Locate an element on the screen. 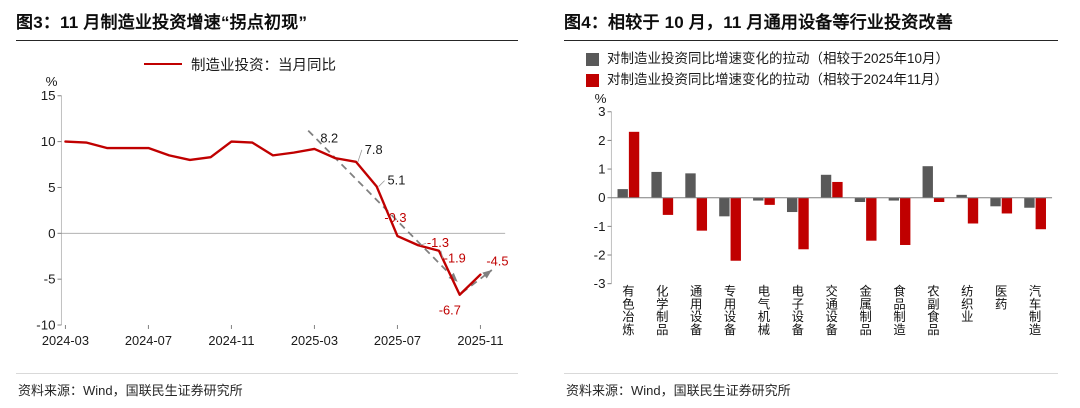  red-series-swatch-icon is located at coordinates (592, 80).